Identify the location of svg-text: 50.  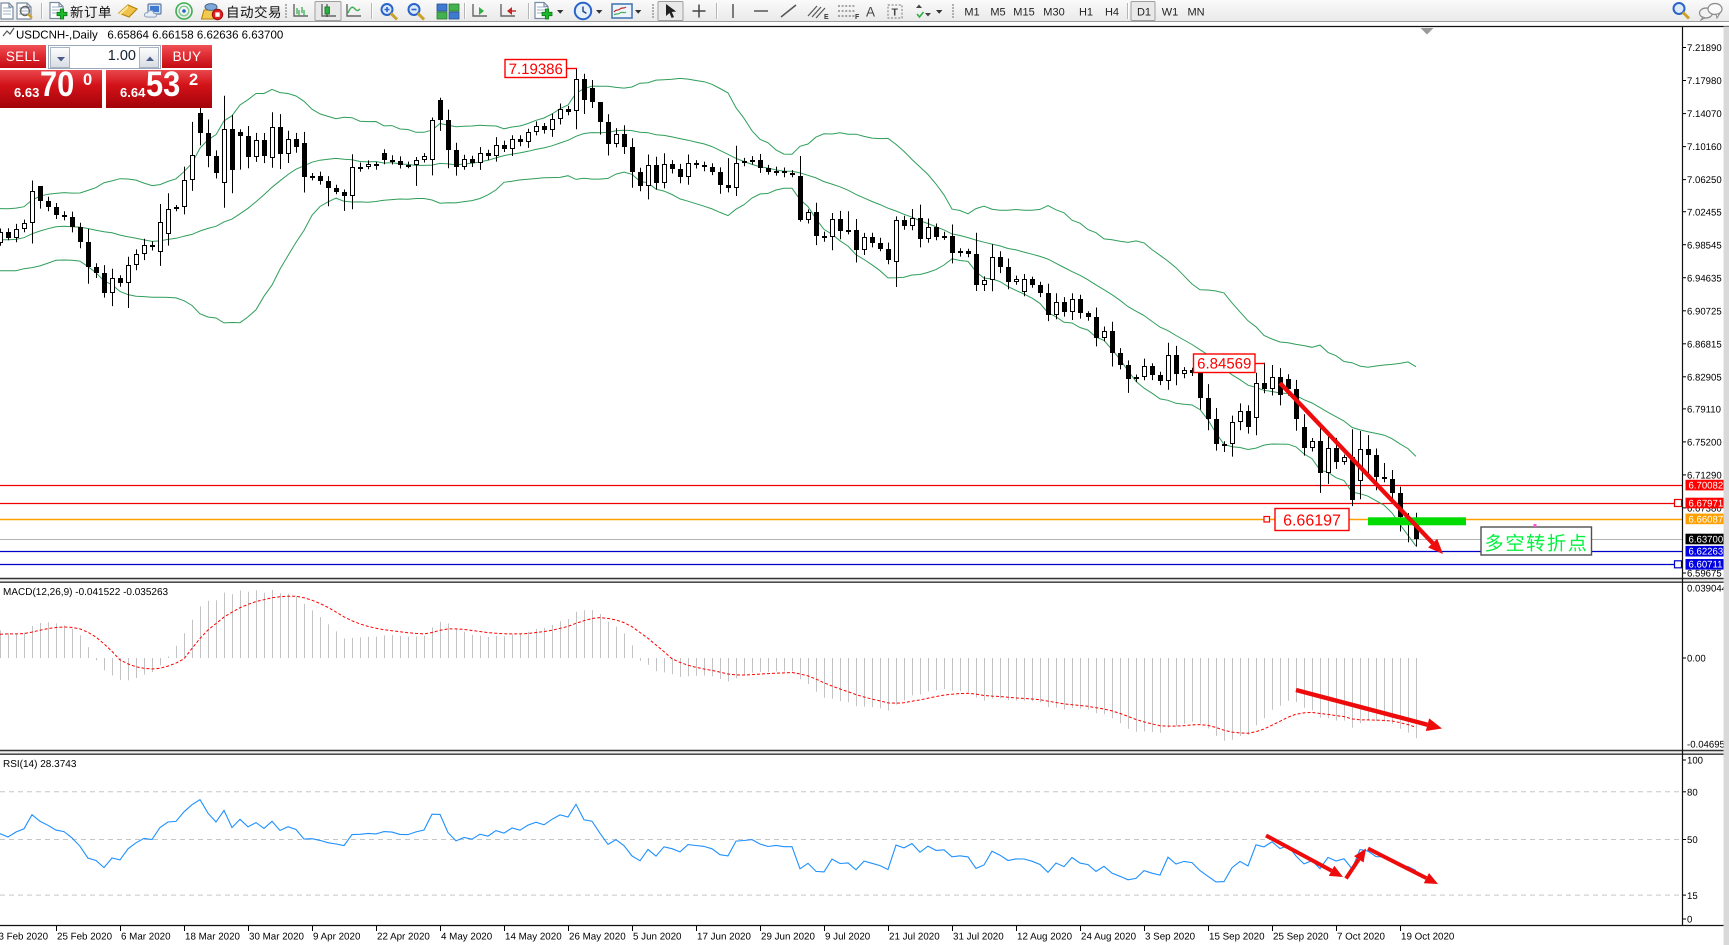
(1692, 840).